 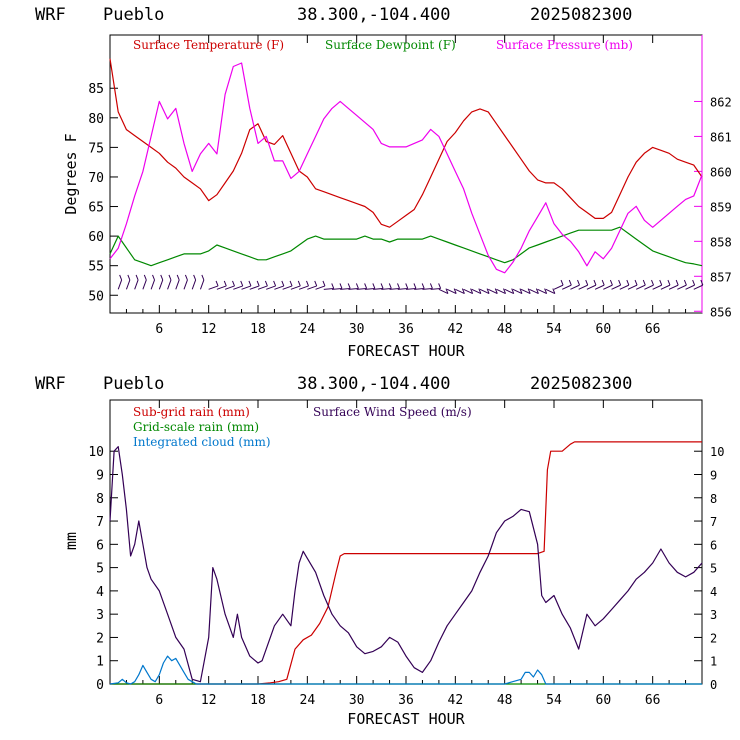 I want to click on top-init-label: 2025082300, so click(x=581, y=15).